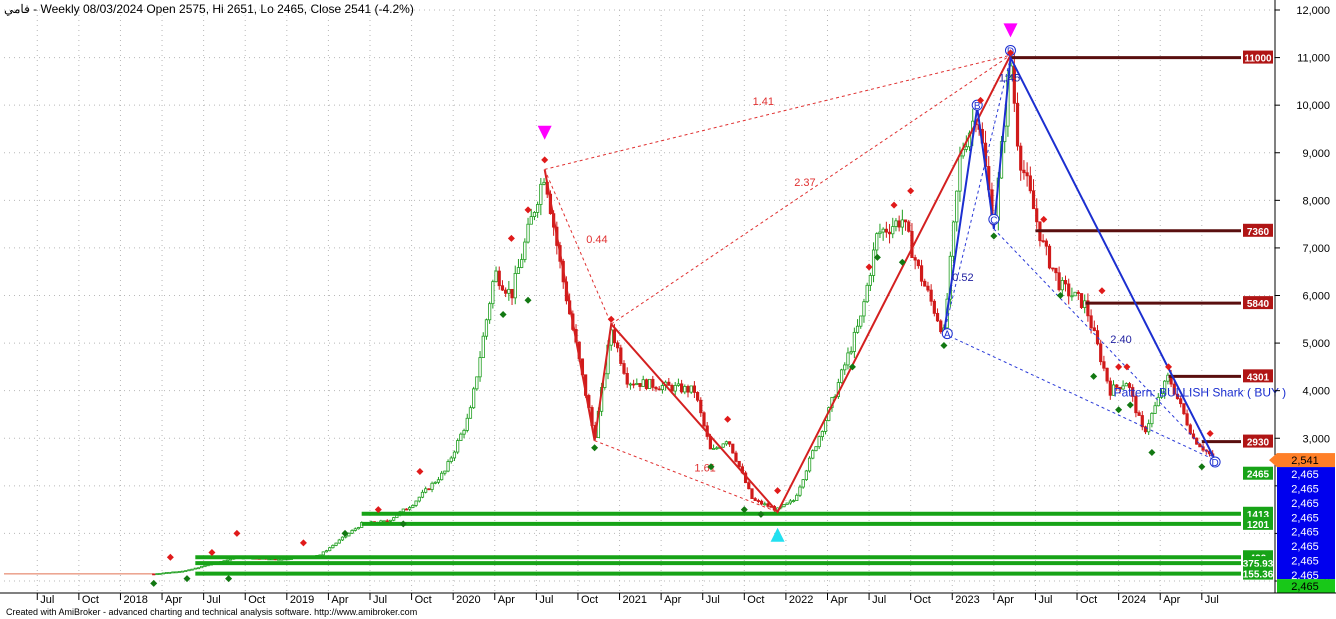 The height and width of the screenshot is (619, 1336). I want to click on pattern-point-label: A, so click(947, 335).